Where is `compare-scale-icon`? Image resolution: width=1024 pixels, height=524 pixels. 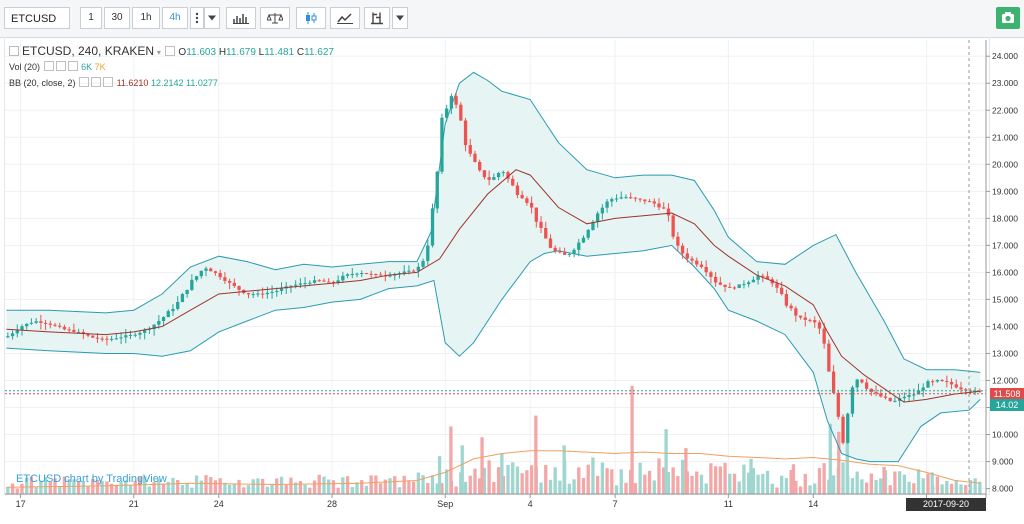 compare-scale-icon is located at coordinates (275, 18).